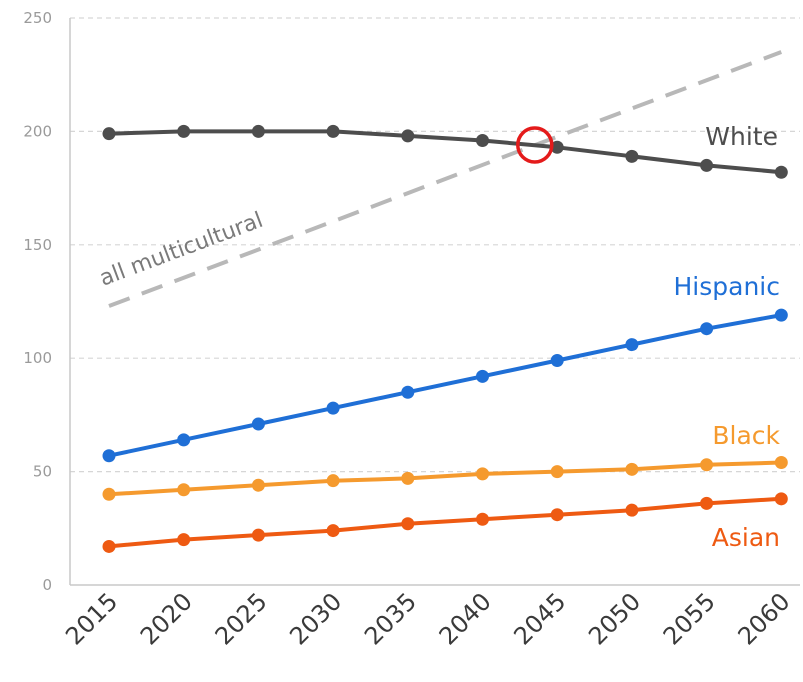 The width and height of the screenshot is (803, 682). What do you see at coordinates (37, 358) in the screenshot?
I see `y-tick-label: 100` at bounding box center [37, 358].